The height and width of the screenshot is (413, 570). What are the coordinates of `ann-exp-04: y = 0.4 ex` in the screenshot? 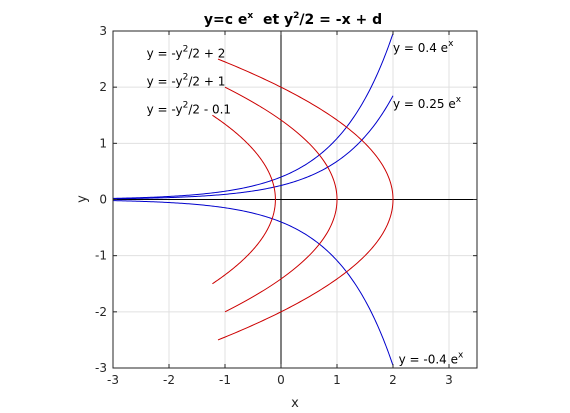 It's located at (423, 47).